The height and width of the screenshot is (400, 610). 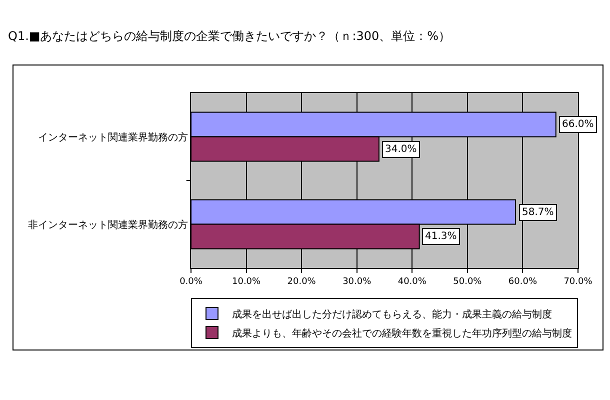 What do you see at coordinates (247, 281) in the screenshot?
I see `x-tick-label: 10.0%` at bounding box center [247, 281].